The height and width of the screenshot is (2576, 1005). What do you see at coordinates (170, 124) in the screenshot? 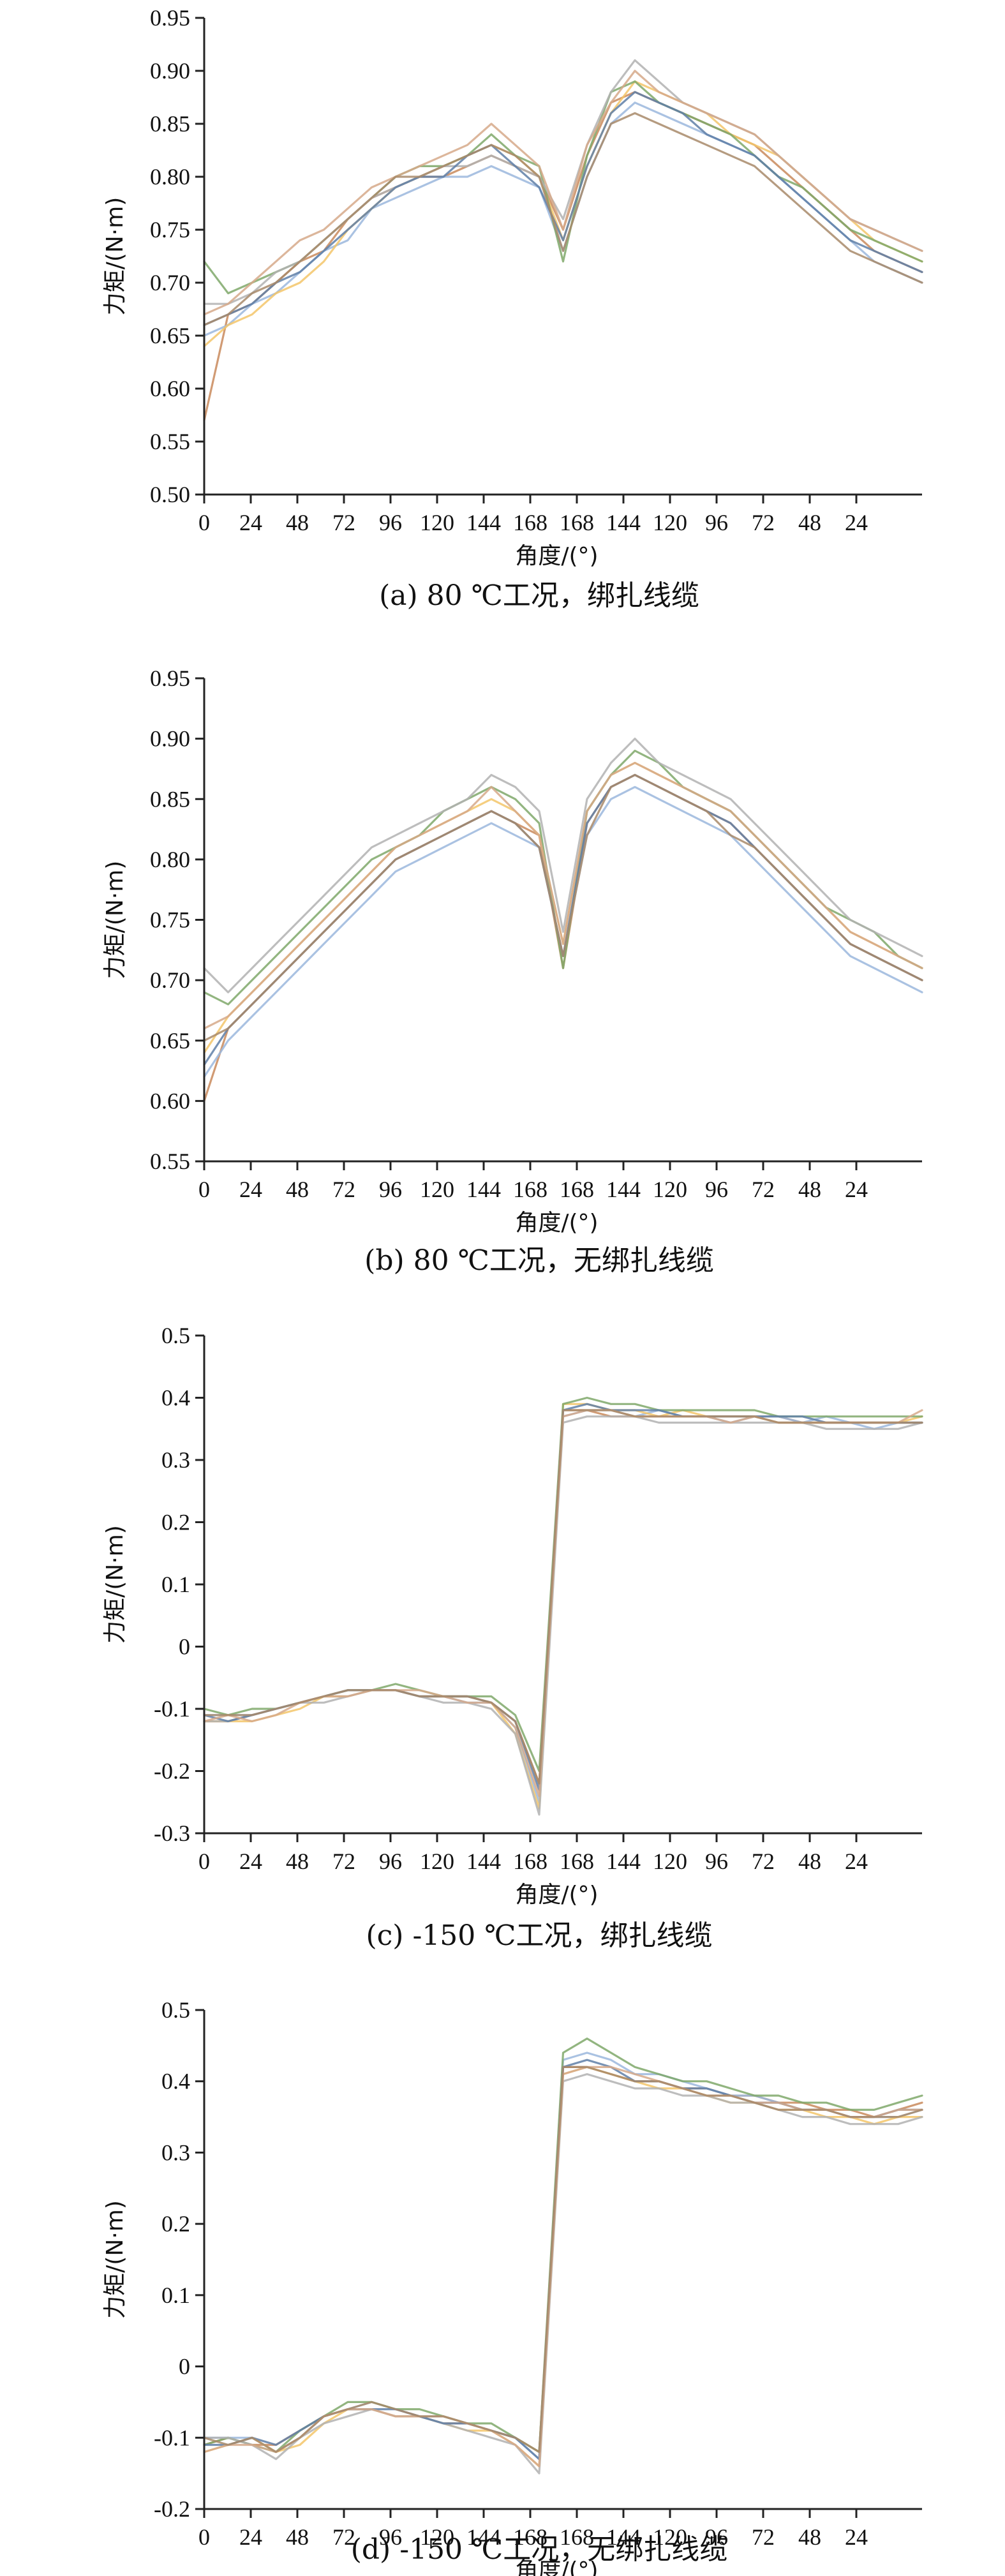
I see `y-tick-label: 0.85` at bounding box center [170, 124].